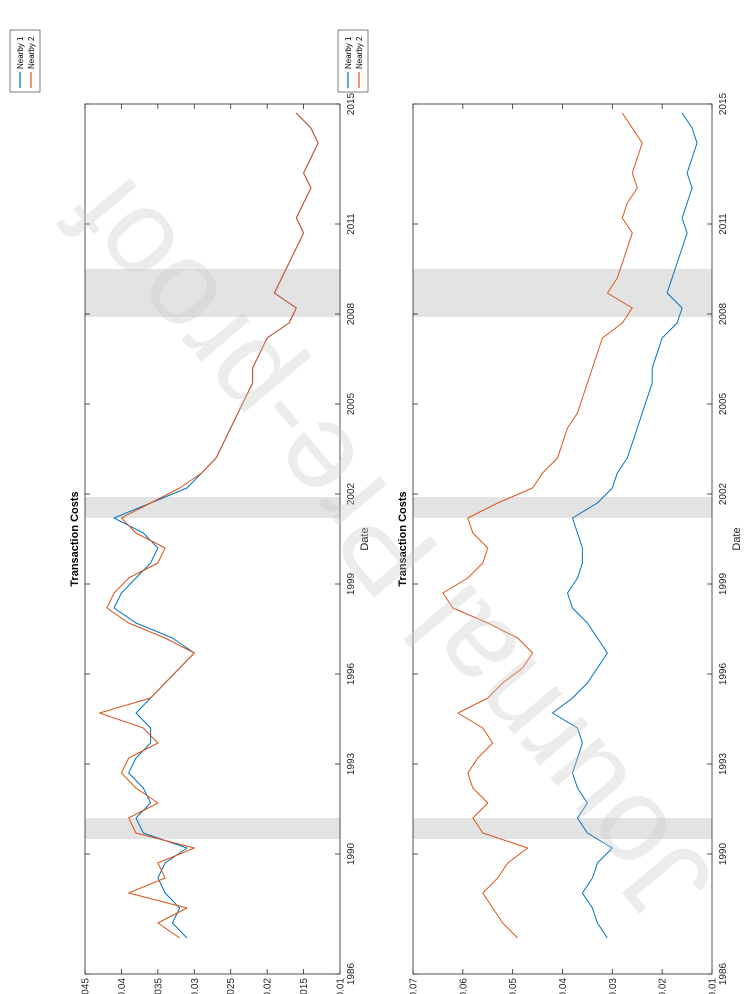  I want to click on y-tick-label: 0.015, so click(304, 986).